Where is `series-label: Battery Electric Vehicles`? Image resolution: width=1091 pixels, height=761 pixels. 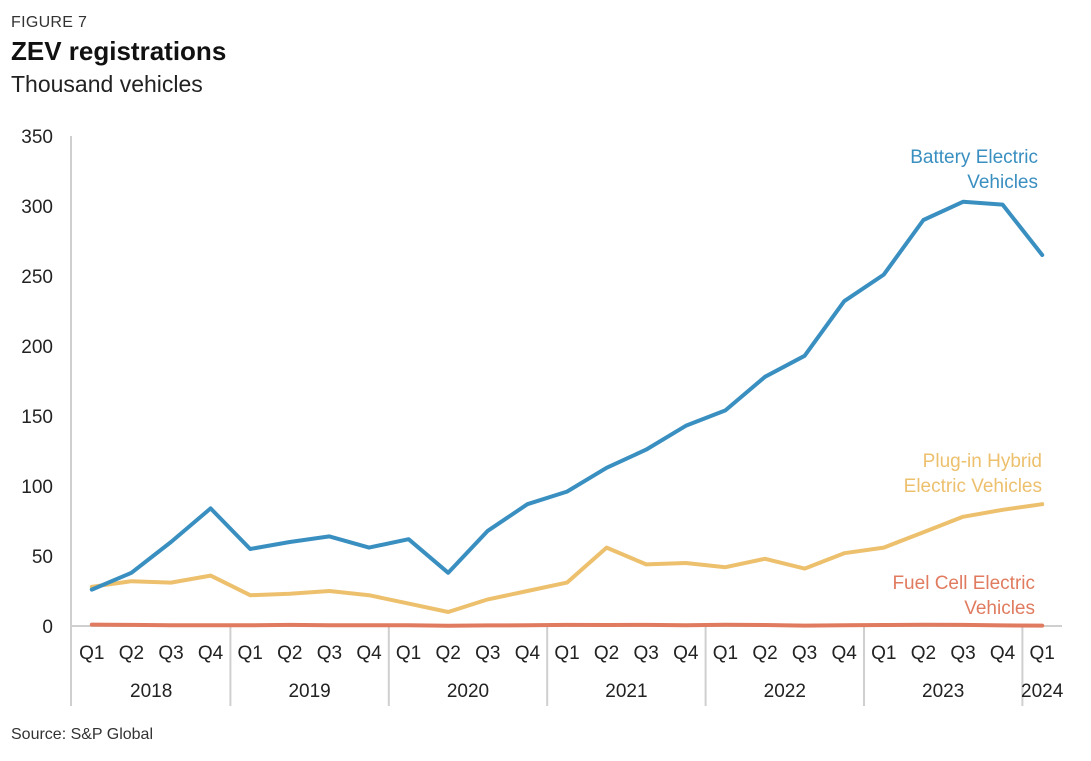
series-label: Battery Electric Vehicles is located at coordinates (974, 170).